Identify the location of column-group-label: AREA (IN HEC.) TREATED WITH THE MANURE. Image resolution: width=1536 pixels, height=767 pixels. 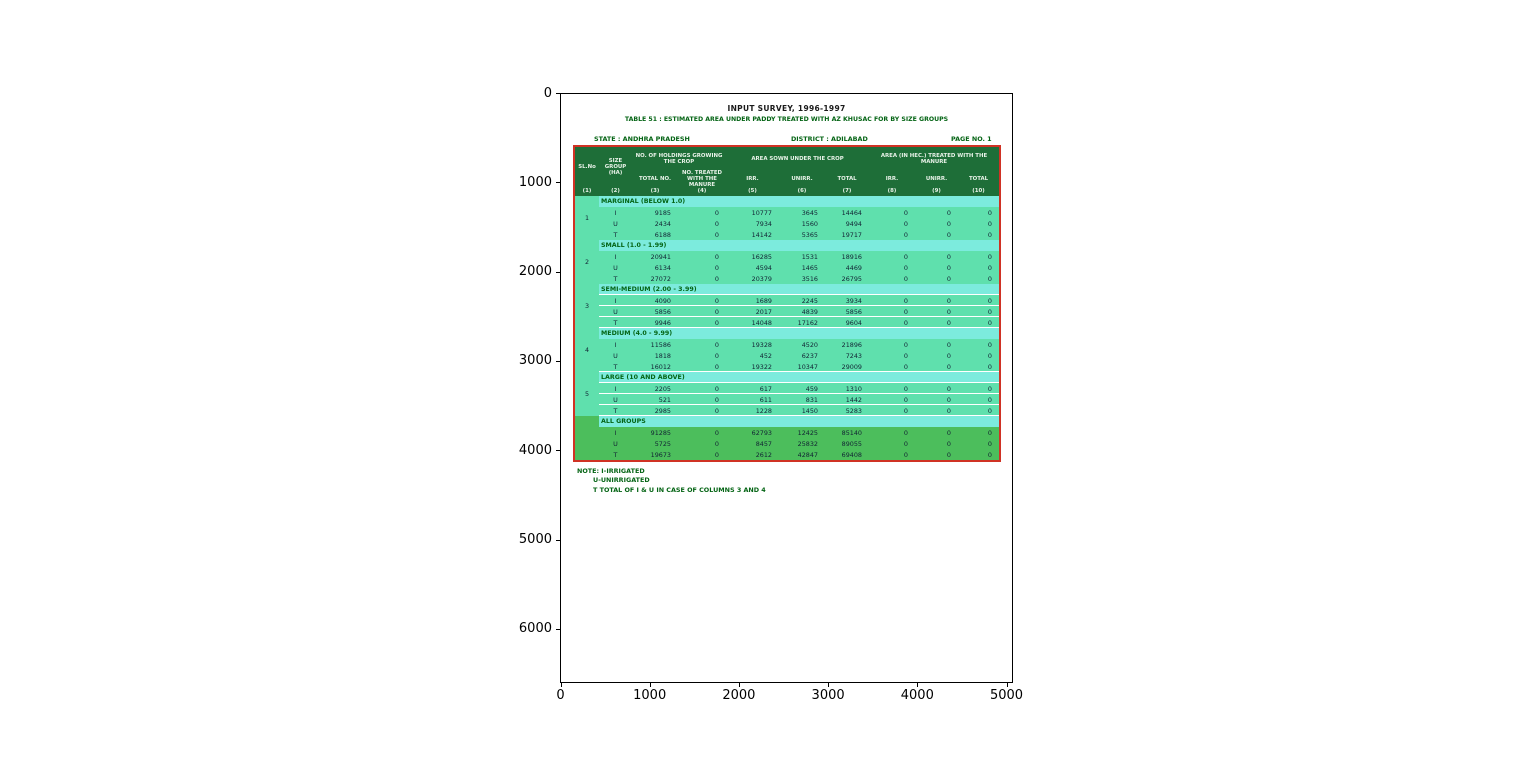
(934, 158).